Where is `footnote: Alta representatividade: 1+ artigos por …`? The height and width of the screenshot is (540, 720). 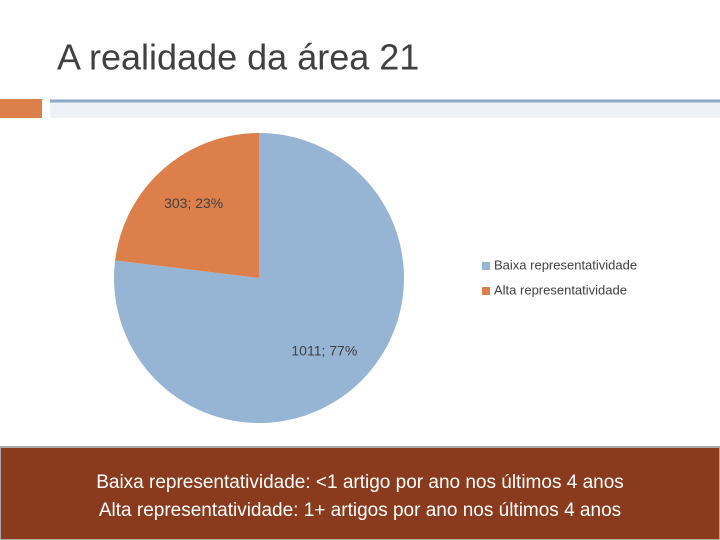 footnote: Alta representatividade: 1+ artigos por … is located at coordinates (360, 510).